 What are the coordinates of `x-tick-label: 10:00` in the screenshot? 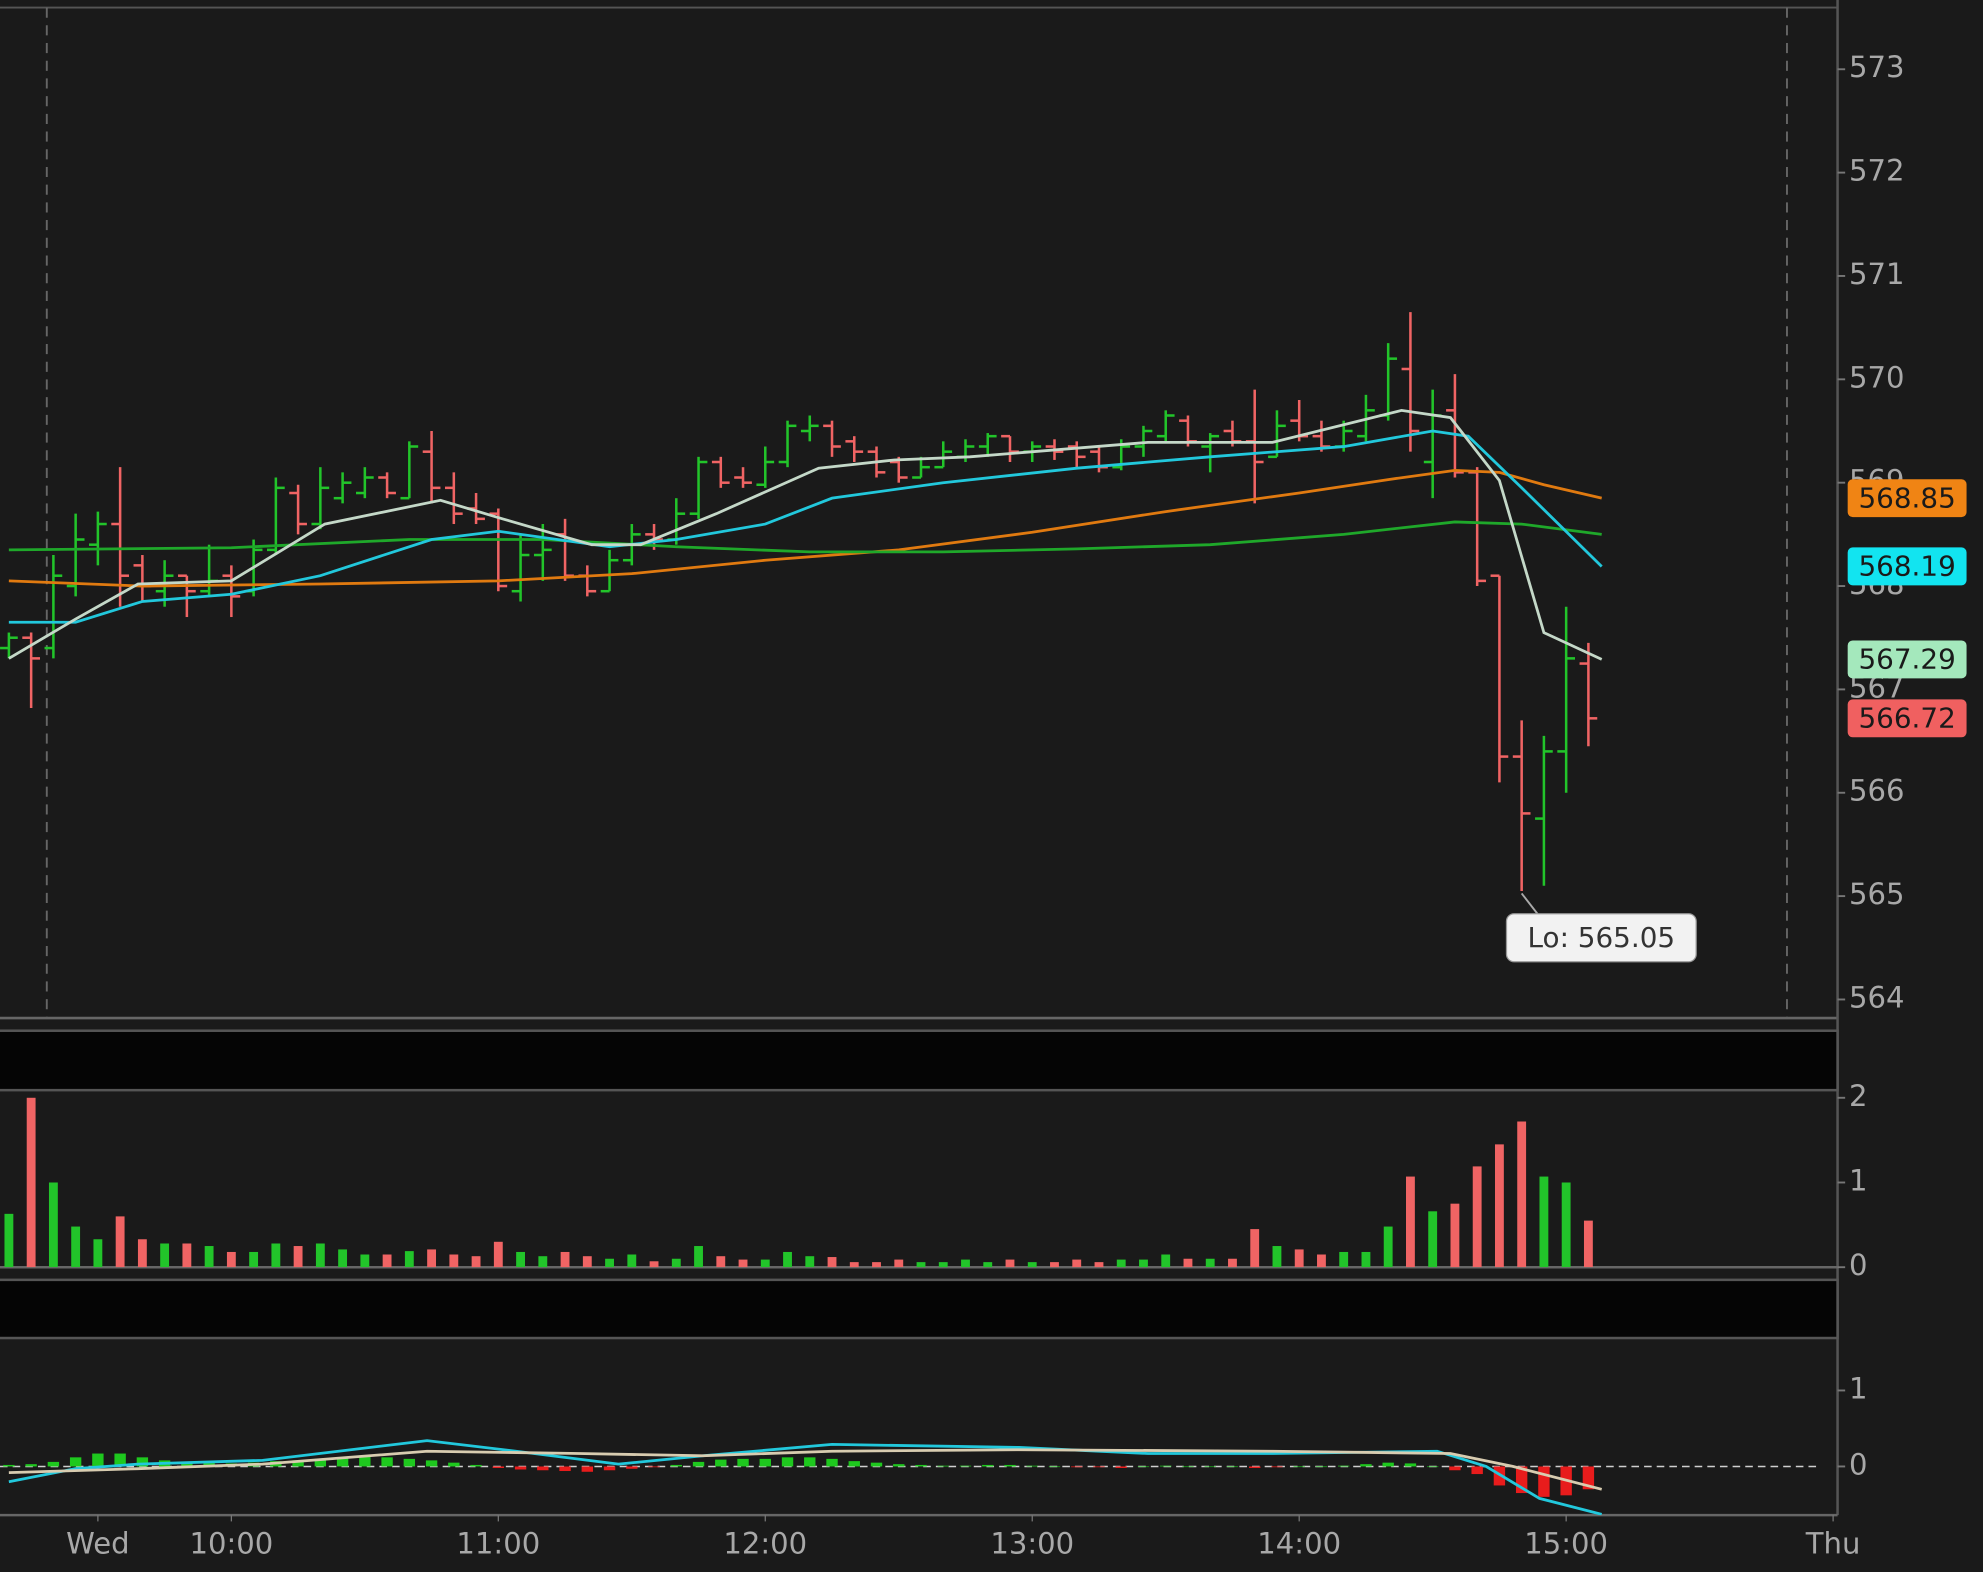 It's located at (231, 1543).